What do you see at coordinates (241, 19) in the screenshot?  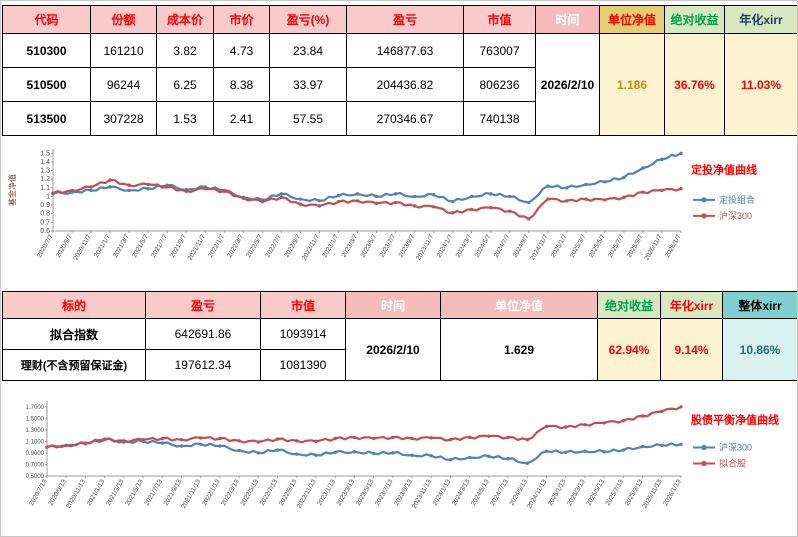 I see `header-market-price: 市价` at bounding box center [241, 19].